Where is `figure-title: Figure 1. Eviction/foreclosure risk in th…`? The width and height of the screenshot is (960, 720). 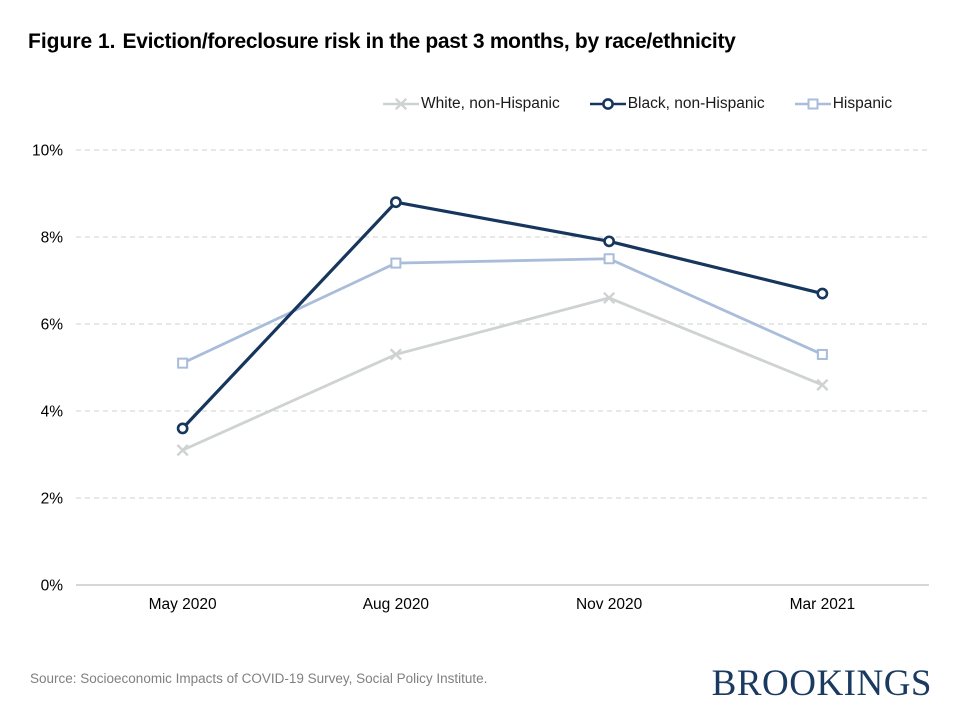
figure-title: Figure 1. Eviction/foreclosure risk in th… is located at coordinates (382, 42).